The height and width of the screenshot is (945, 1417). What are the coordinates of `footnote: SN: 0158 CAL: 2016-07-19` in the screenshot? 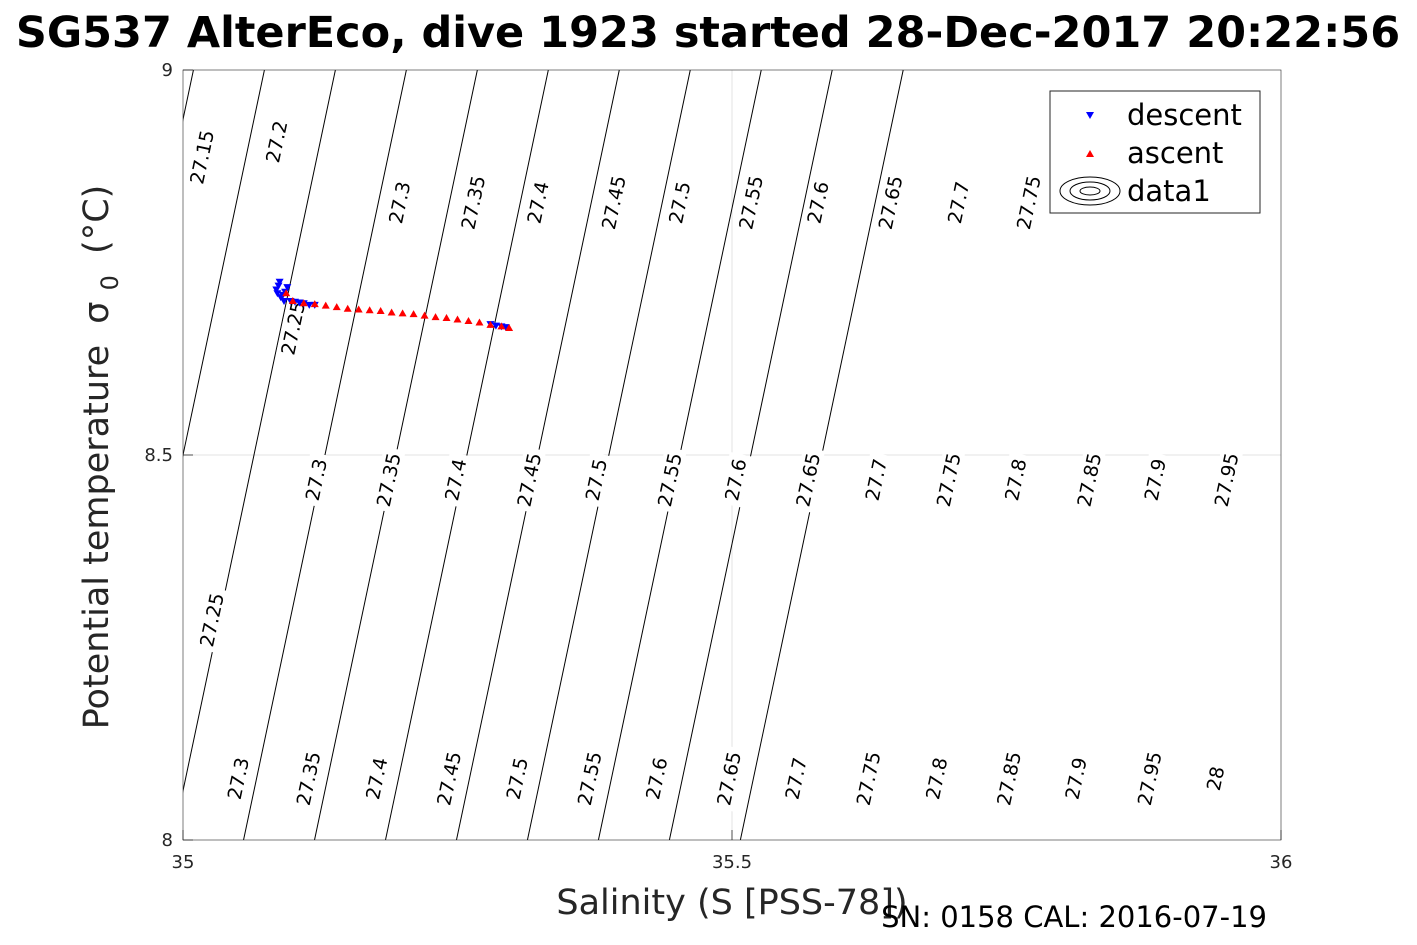 It's located at (1074, 917).